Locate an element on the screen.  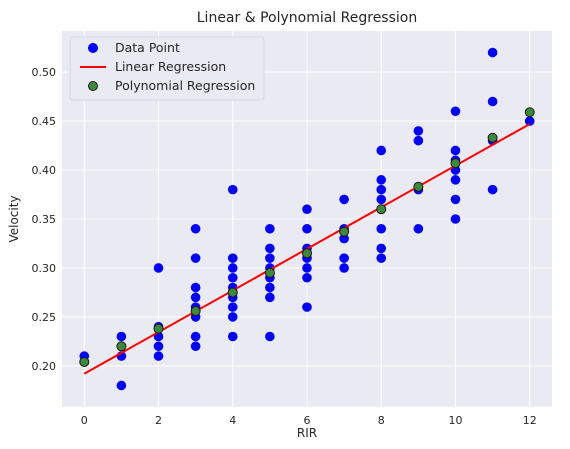
y-tick-label: 0.45 is located at coordinates (44, 121).